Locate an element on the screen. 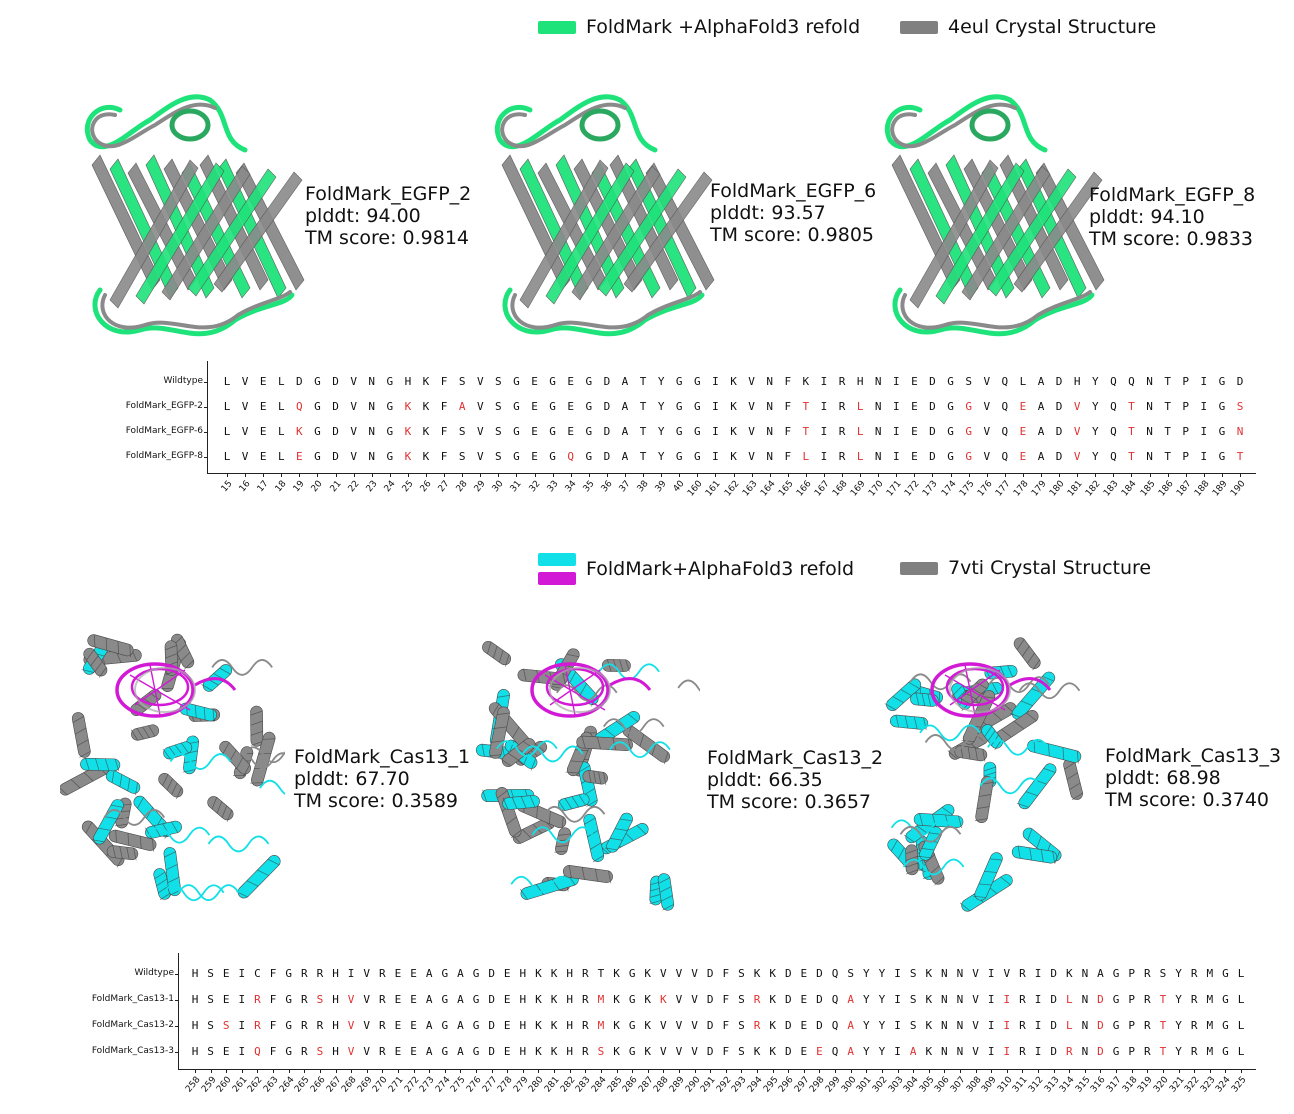  position-label: 32 is located at coordinates (535, 487).